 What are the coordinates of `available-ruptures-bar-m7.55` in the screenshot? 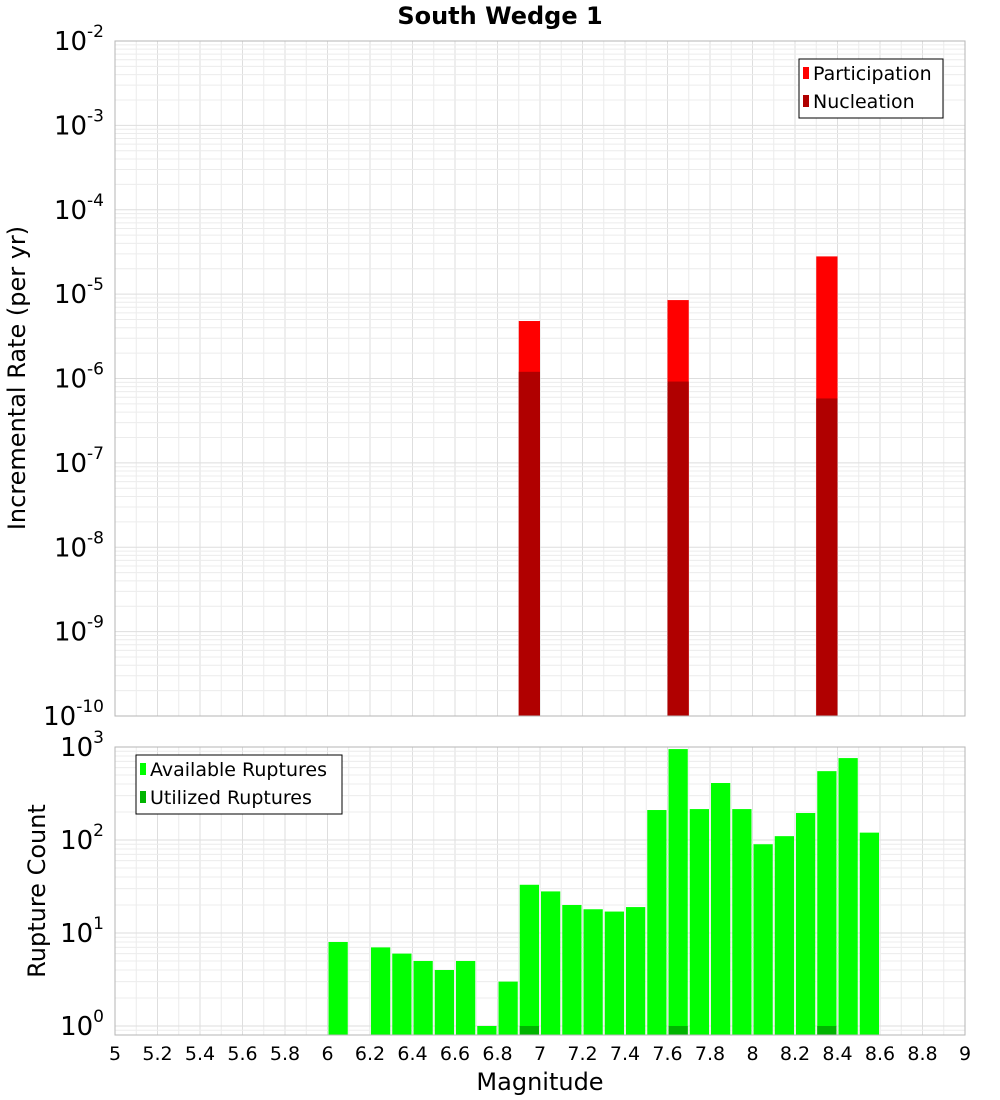 It's located at (657, 922).